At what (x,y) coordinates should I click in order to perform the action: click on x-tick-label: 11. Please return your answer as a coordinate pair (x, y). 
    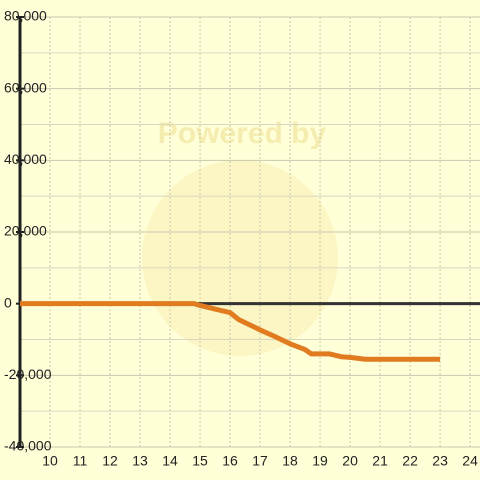
    Looking at the image, I should click on (80, 461).